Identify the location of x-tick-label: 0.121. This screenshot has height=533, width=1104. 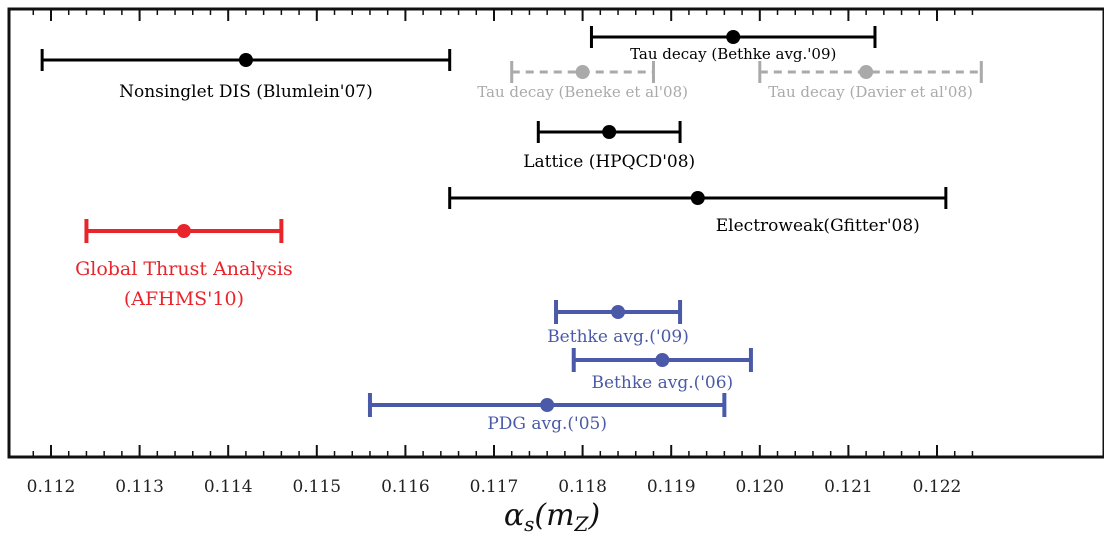
(848, 487).